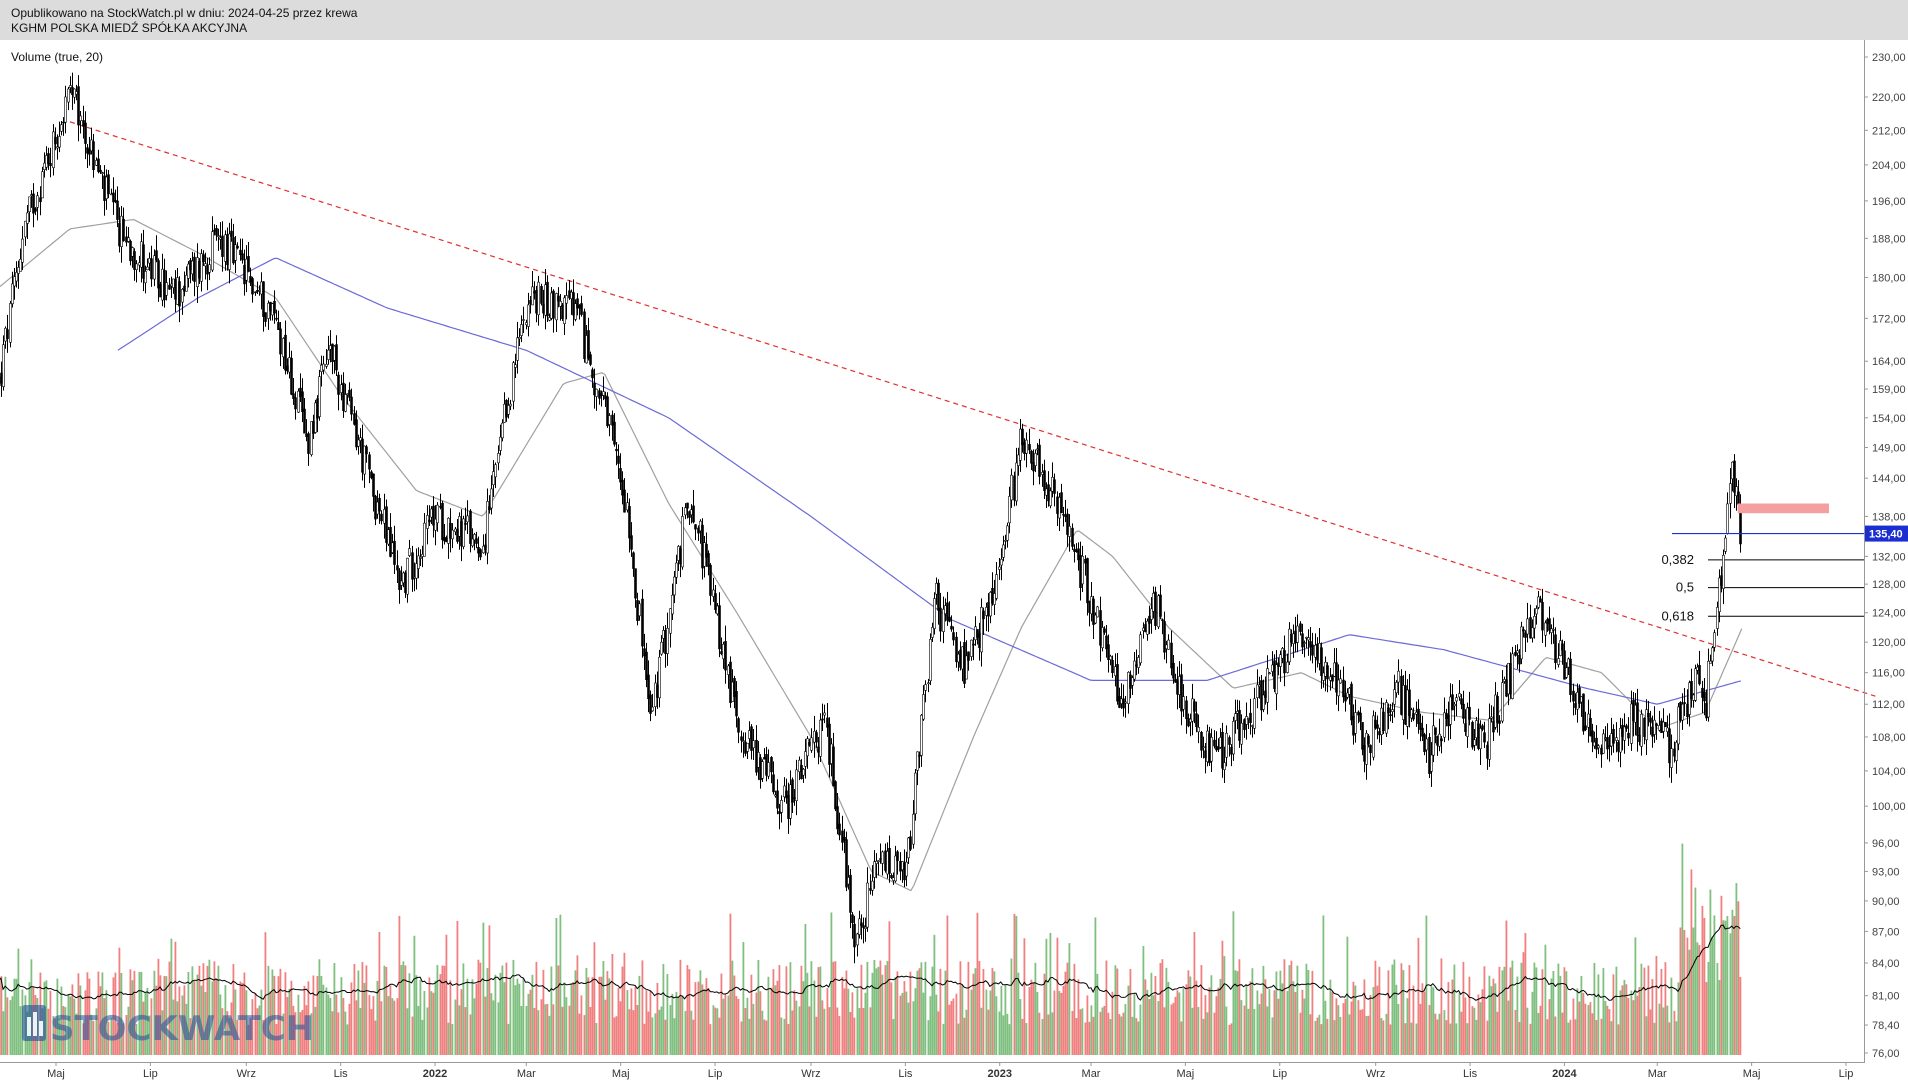  I want to click on y-tick-label: 78,40, so click(1886, 1026).